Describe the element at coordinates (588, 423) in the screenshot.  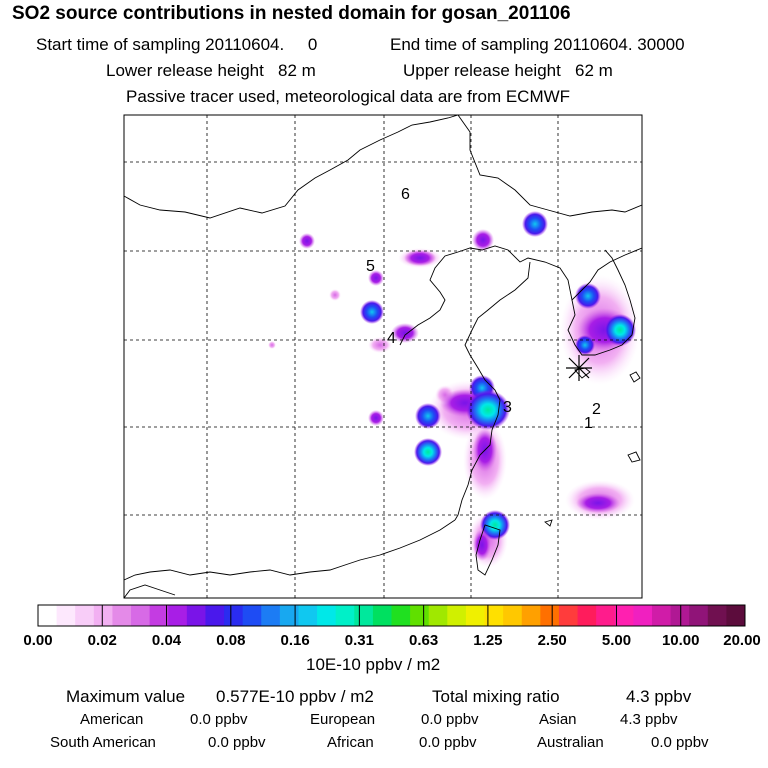
I see `region-label-1: 1` at that location.